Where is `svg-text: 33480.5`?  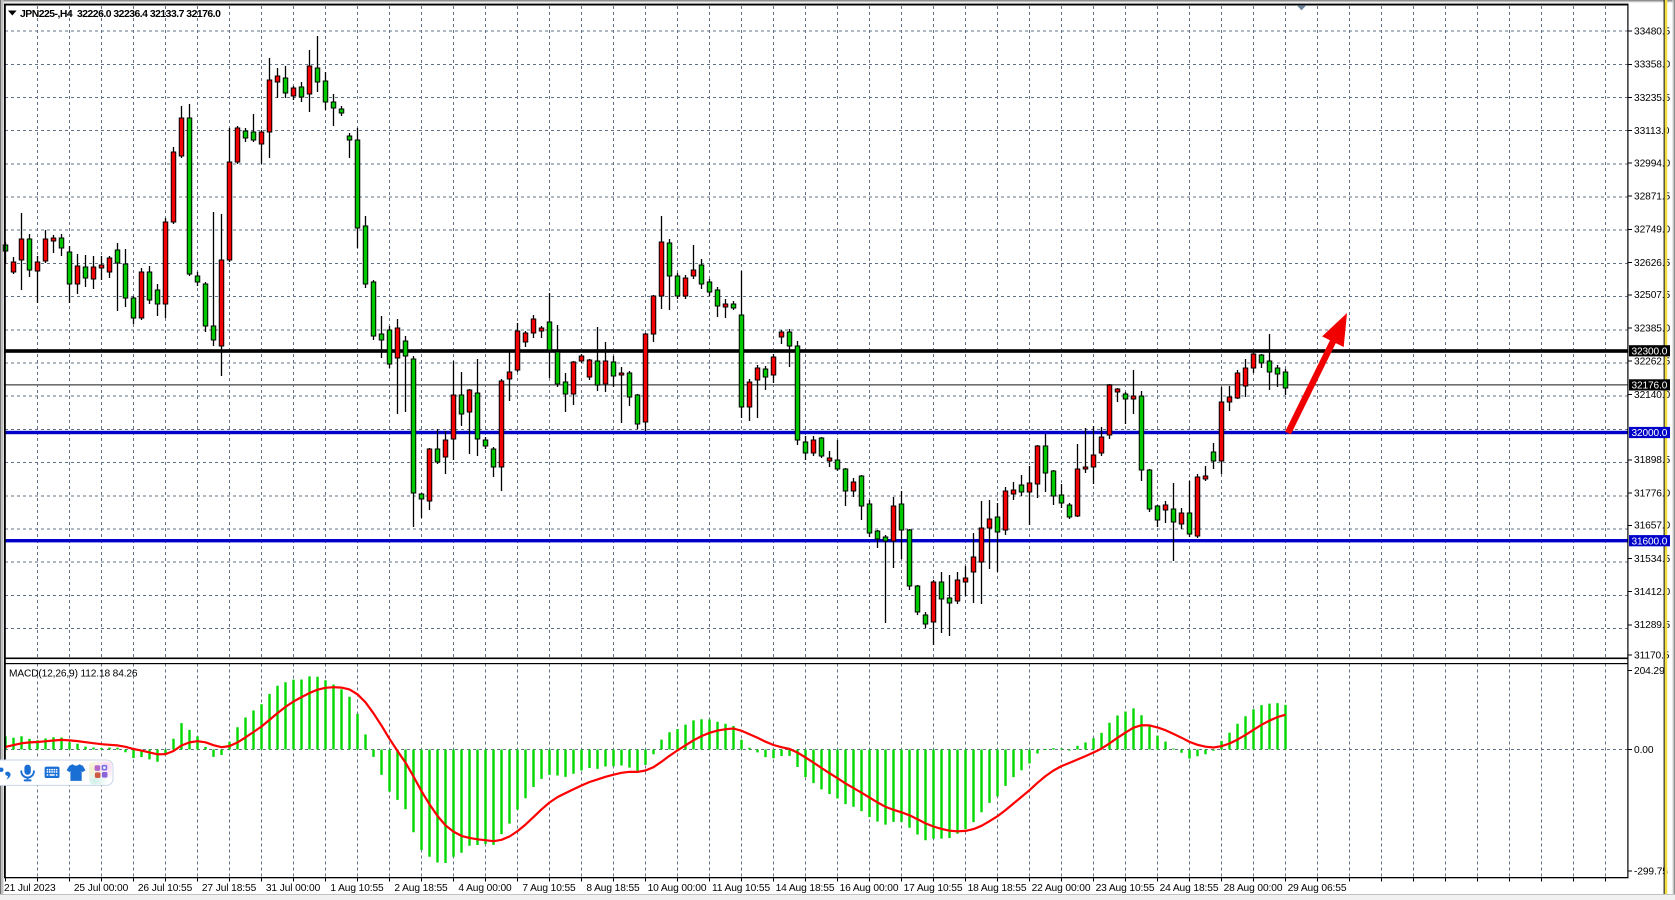 svg-text: 33480.5 is located at coordinates (1652, 32).